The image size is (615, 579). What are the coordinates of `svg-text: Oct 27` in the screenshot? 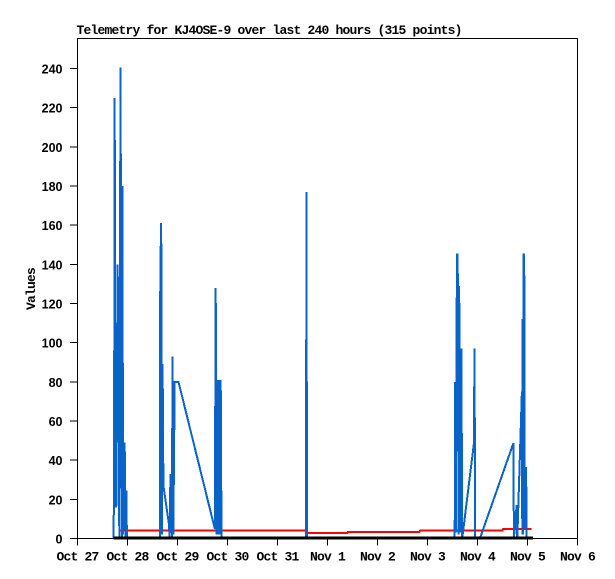 It's located at (77, 557).